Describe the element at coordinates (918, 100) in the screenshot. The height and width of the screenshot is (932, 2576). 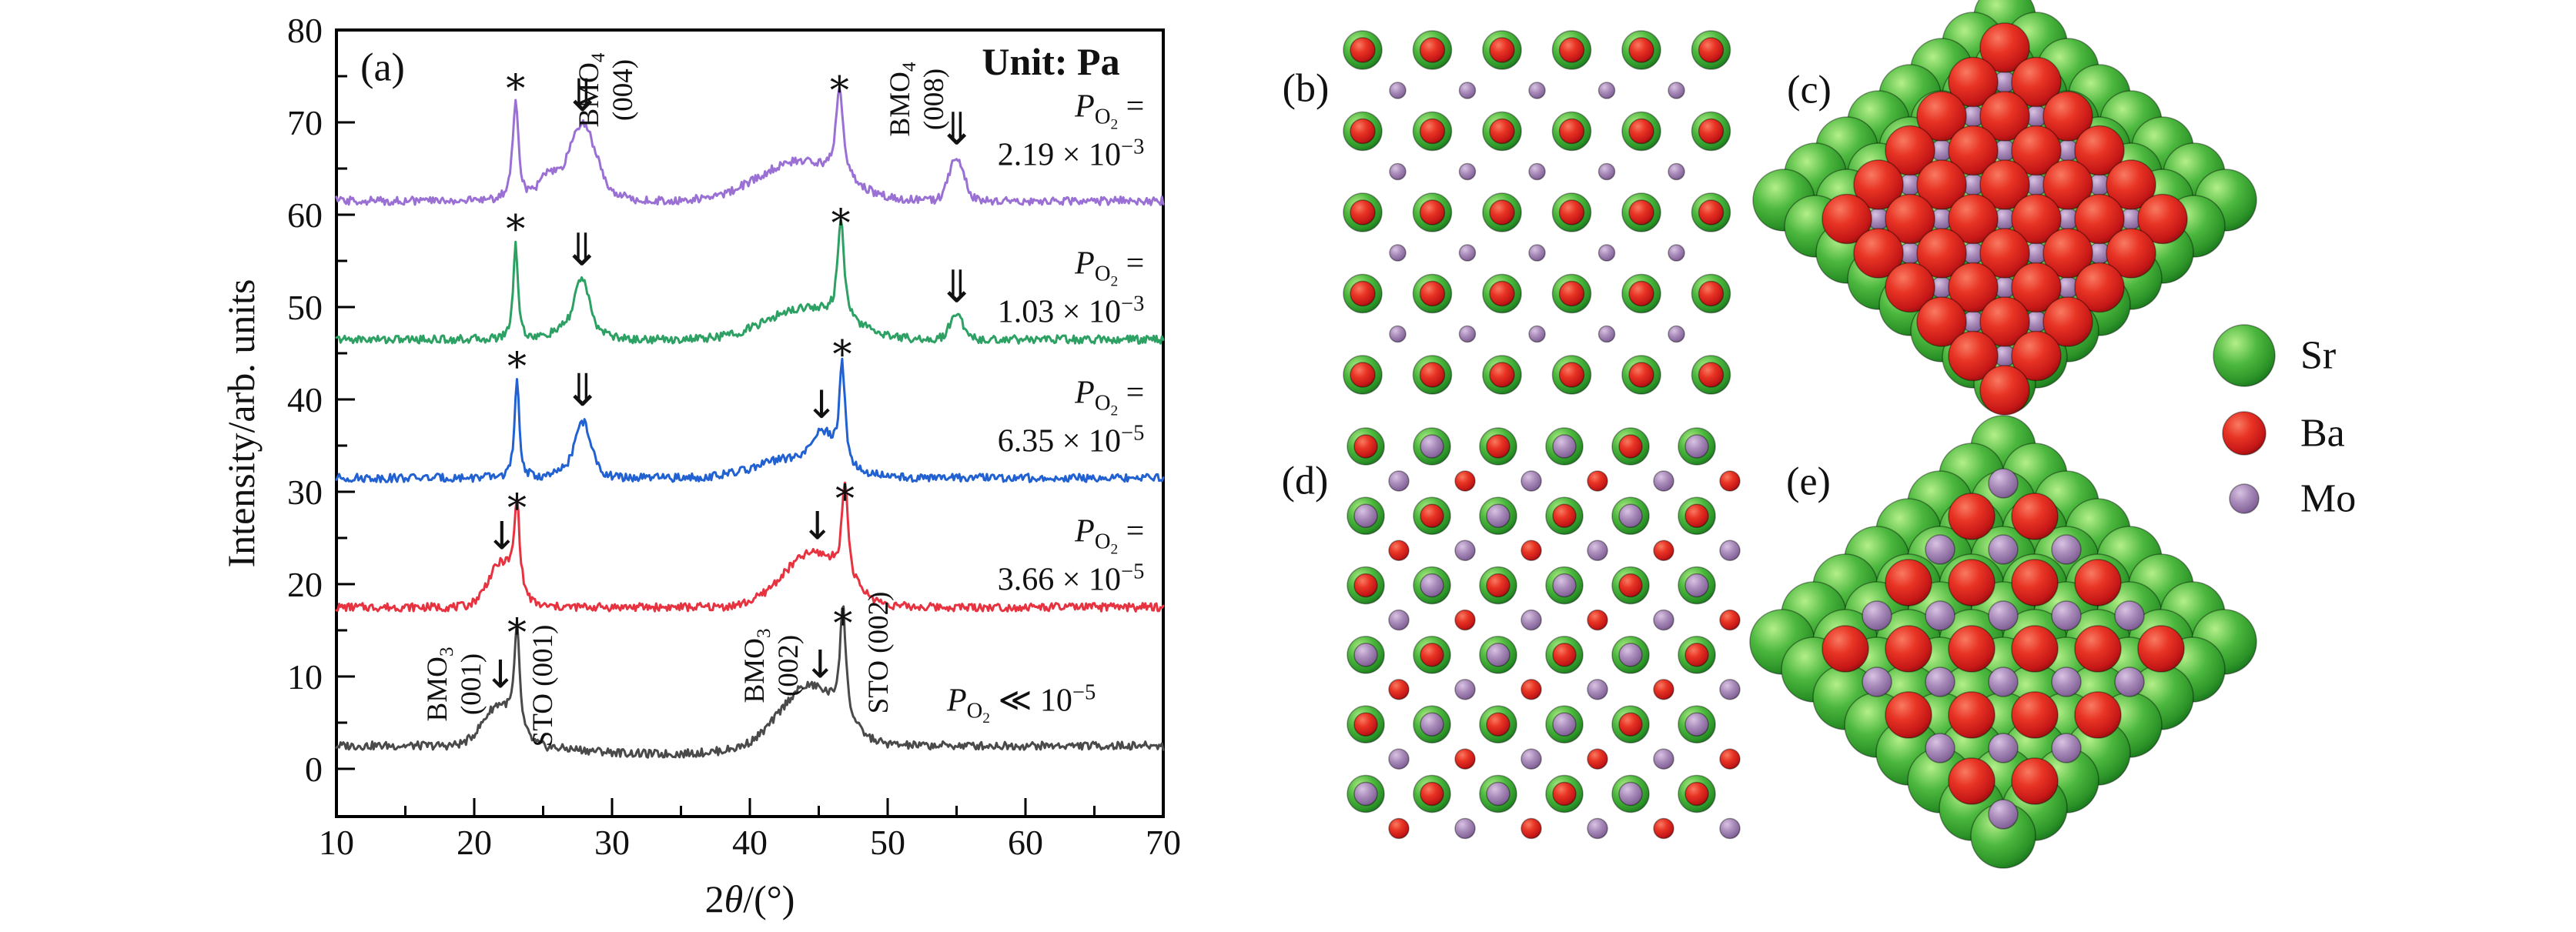
I see `phase-label-bmo4-008: BMO4 (008)` at that location.